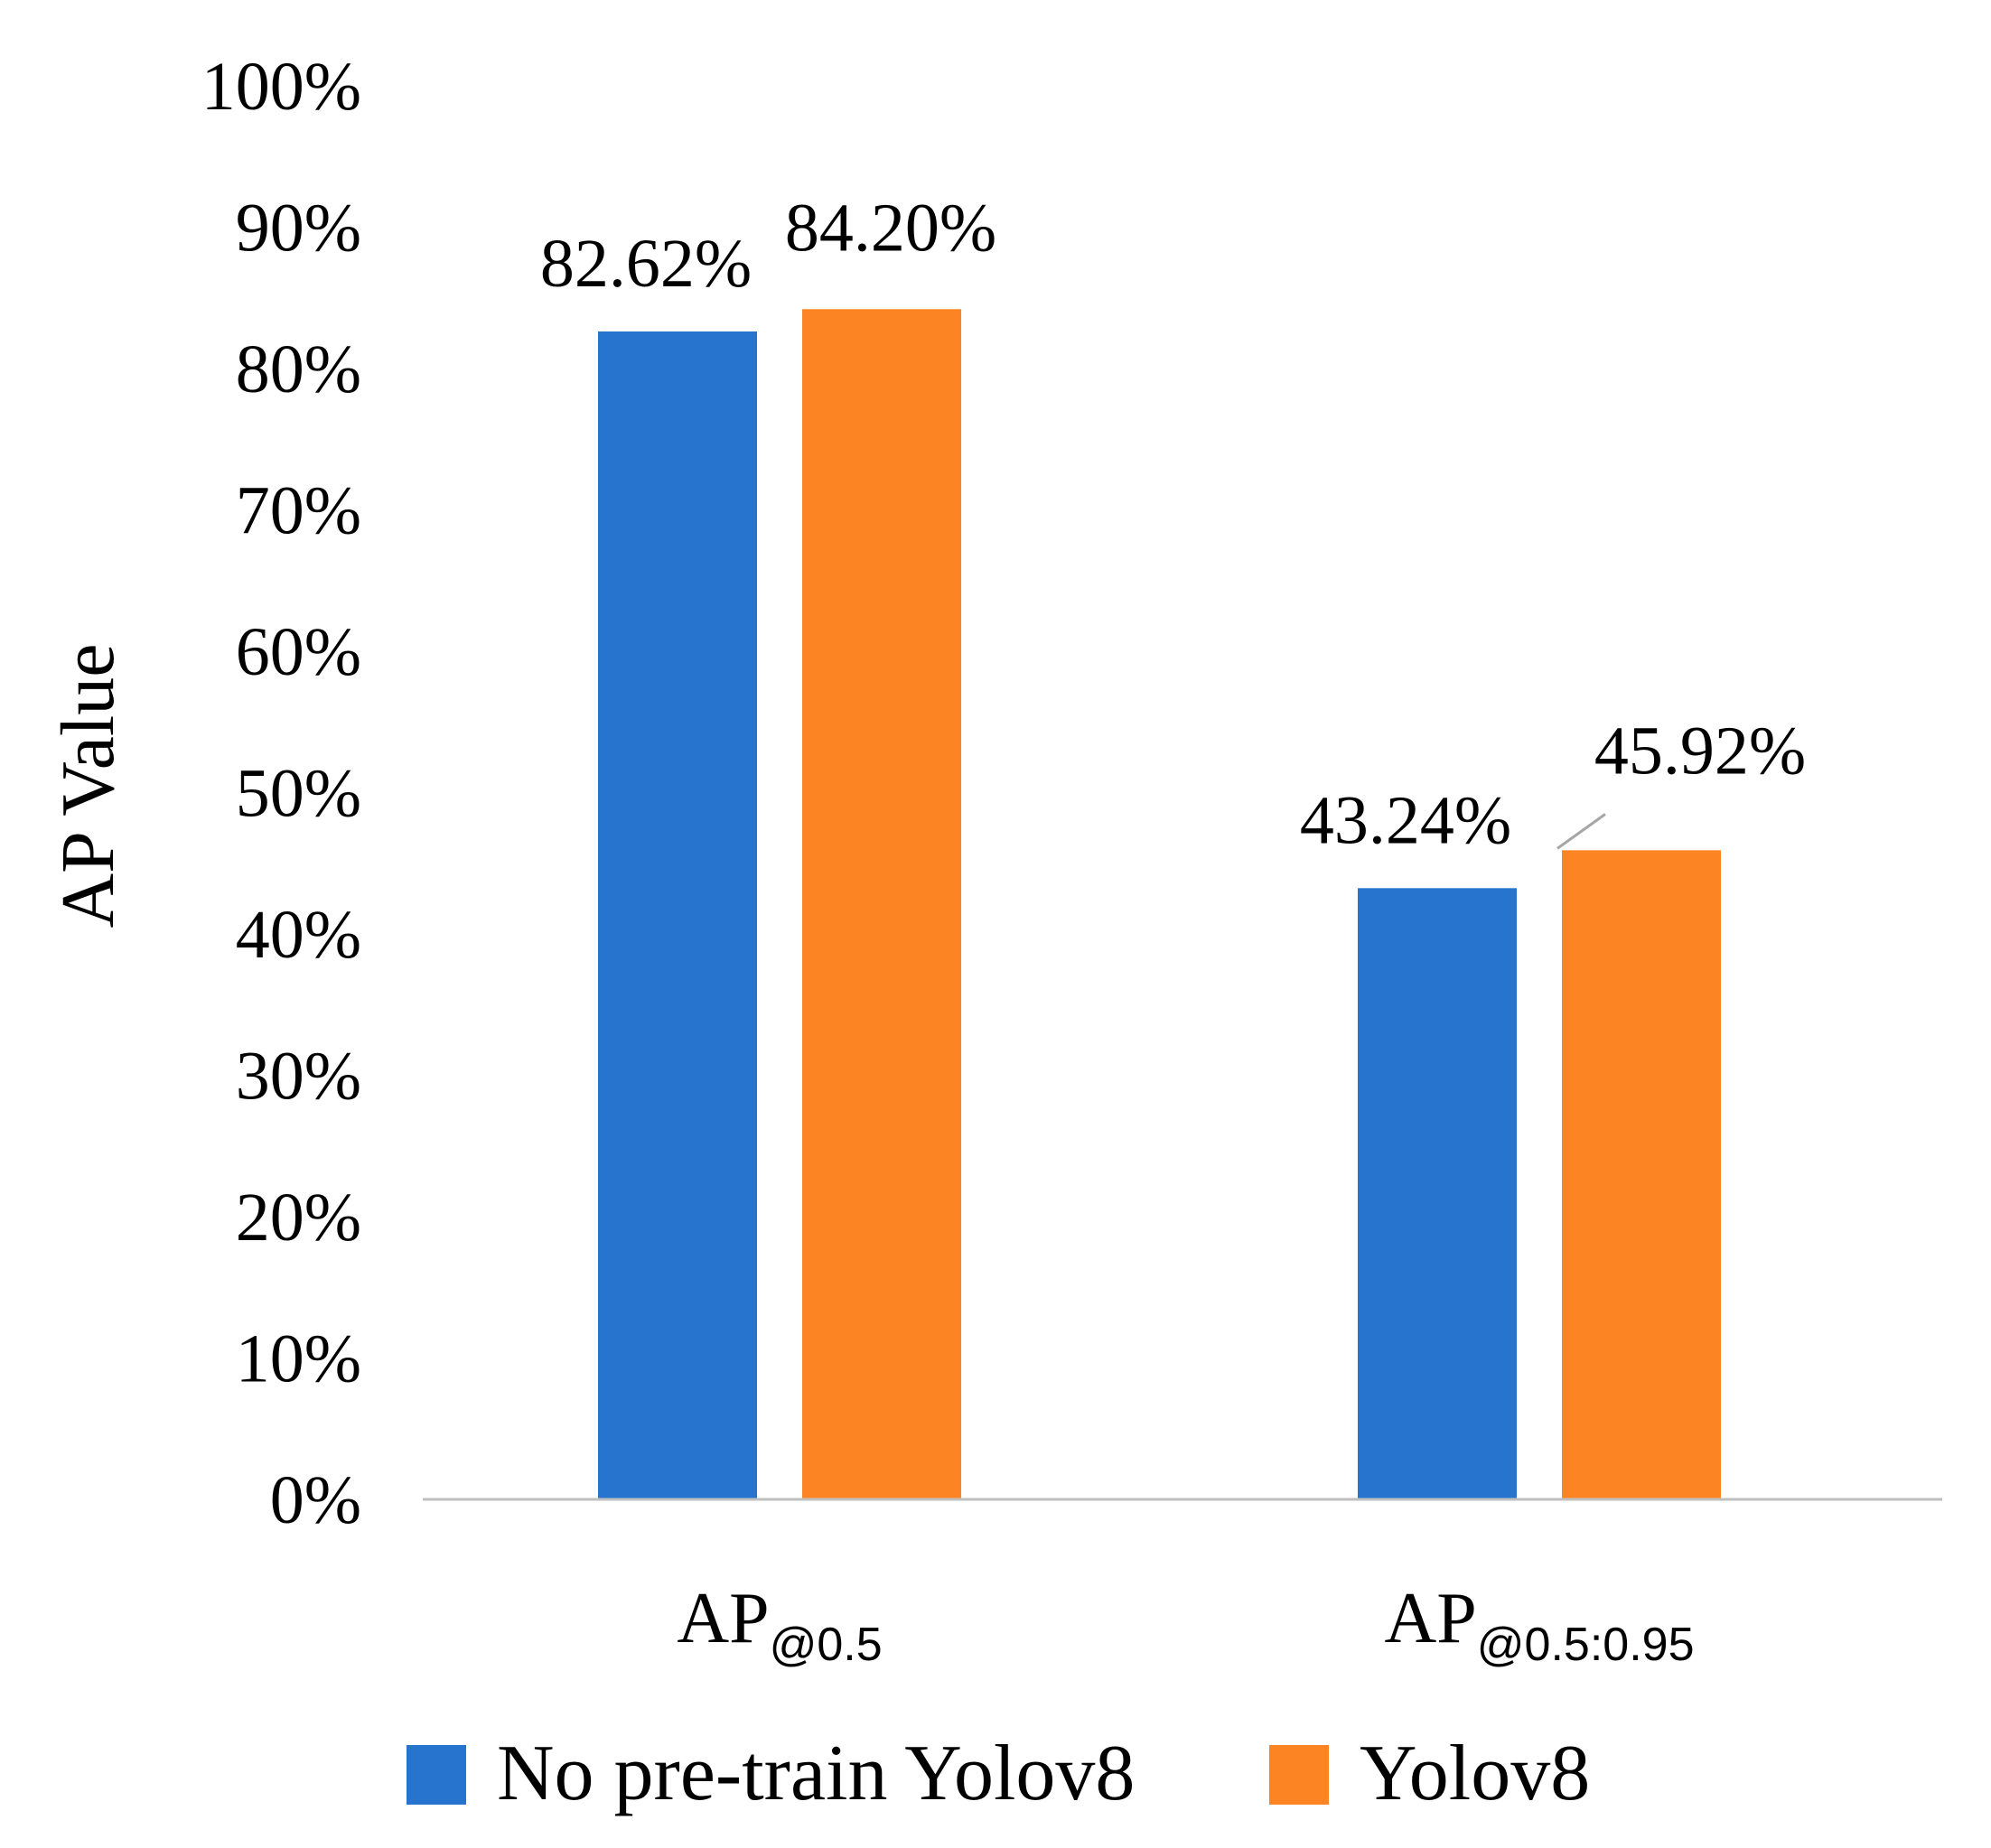  What do you see at coordinates (1405, 820) in the screenshot?
I see `data-label: 43.24%` at bounding box center [1405, 820].